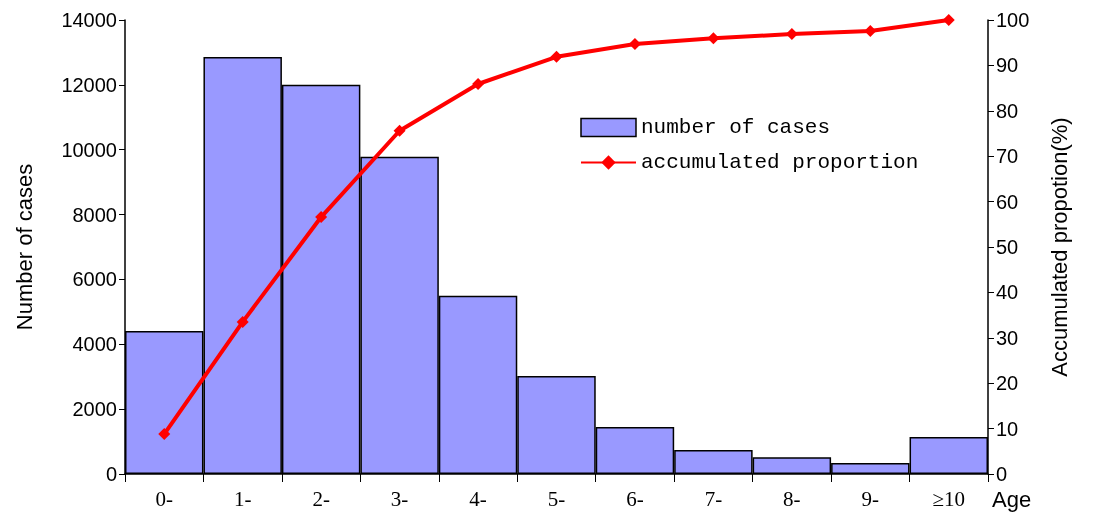 This screenshot has width=1095, height=526. I want to click on y-tick-label: 0, so click(111, 474).